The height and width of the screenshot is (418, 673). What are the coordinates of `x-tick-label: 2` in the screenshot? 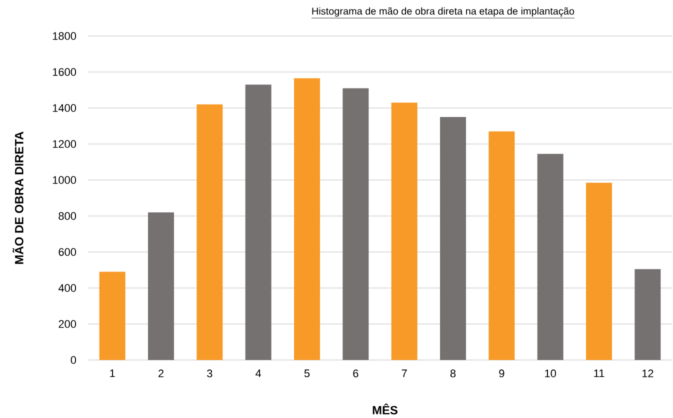 It's located at (161, 374).